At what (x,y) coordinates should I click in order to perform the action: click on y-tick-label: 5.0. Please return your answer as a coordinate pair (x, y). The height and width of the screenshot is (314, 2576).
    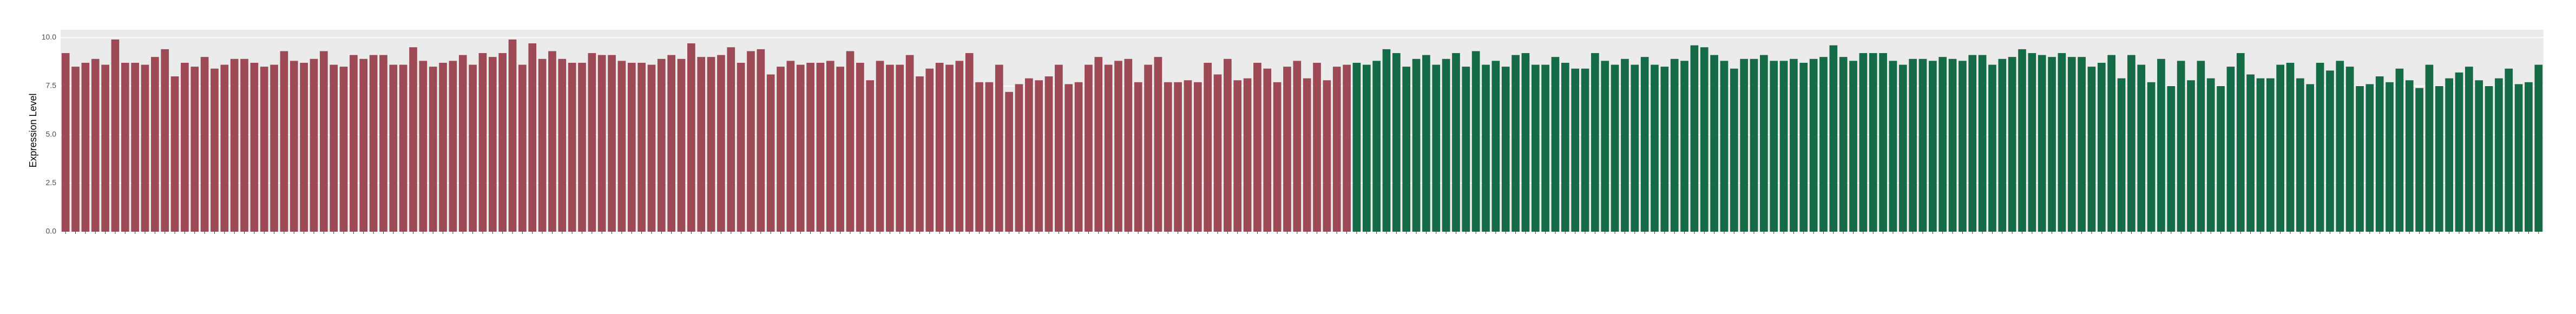
    Looking at the image, I should click on (51, 133).